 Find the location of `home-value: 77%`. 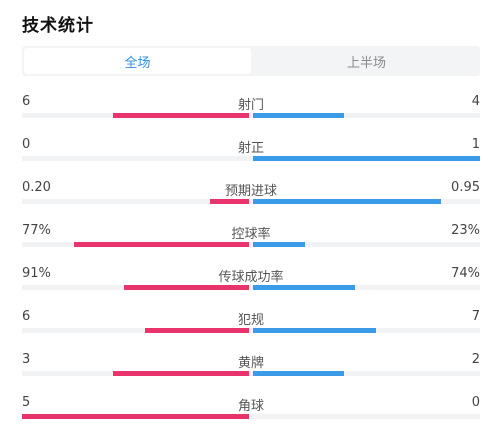

home-value: 77% is located at coordinates (36, 230).